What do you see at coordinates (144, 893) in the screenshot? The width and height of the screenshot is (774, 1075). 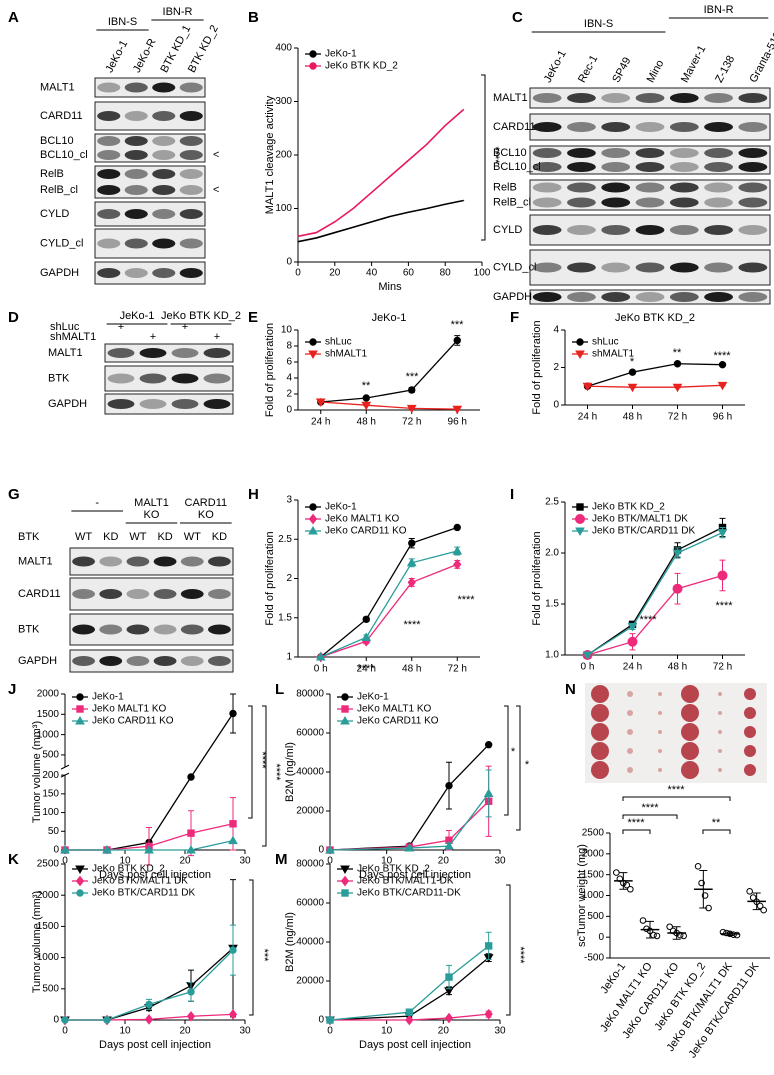 I see `legend-label: JeKo BTK/CARD11 DK` at bounding box center [144, 893].